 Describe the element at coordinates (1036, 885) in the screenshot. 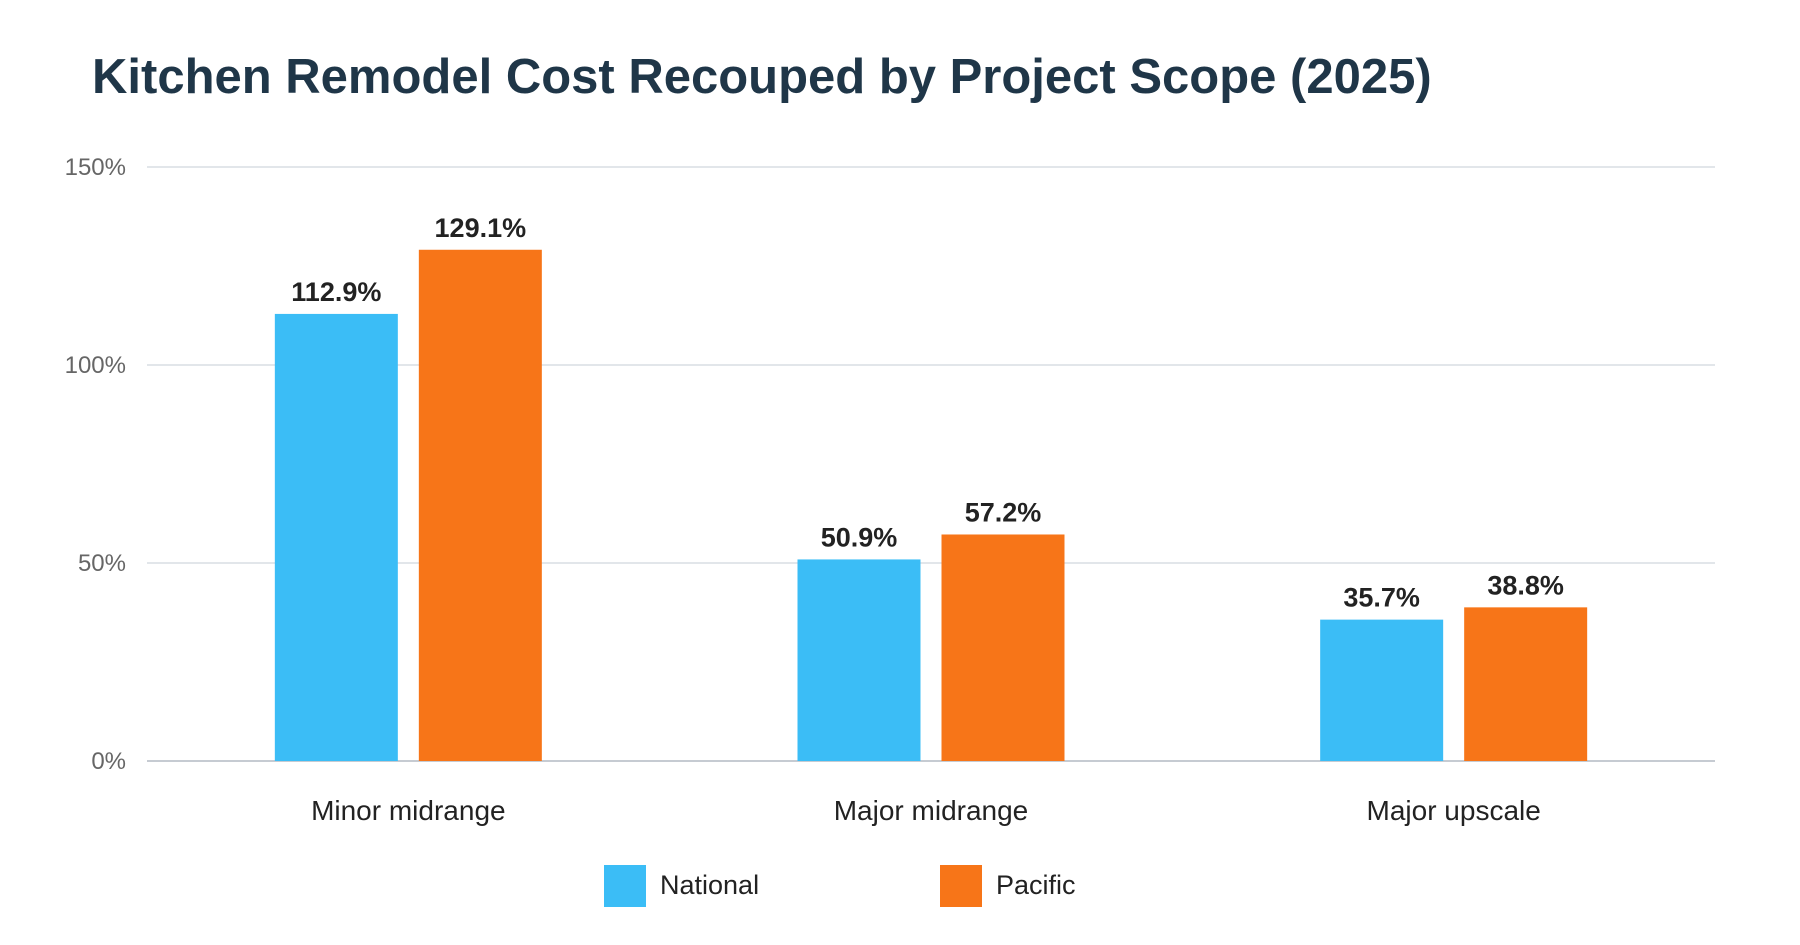

I see `legend-label: Pacific` at that location.